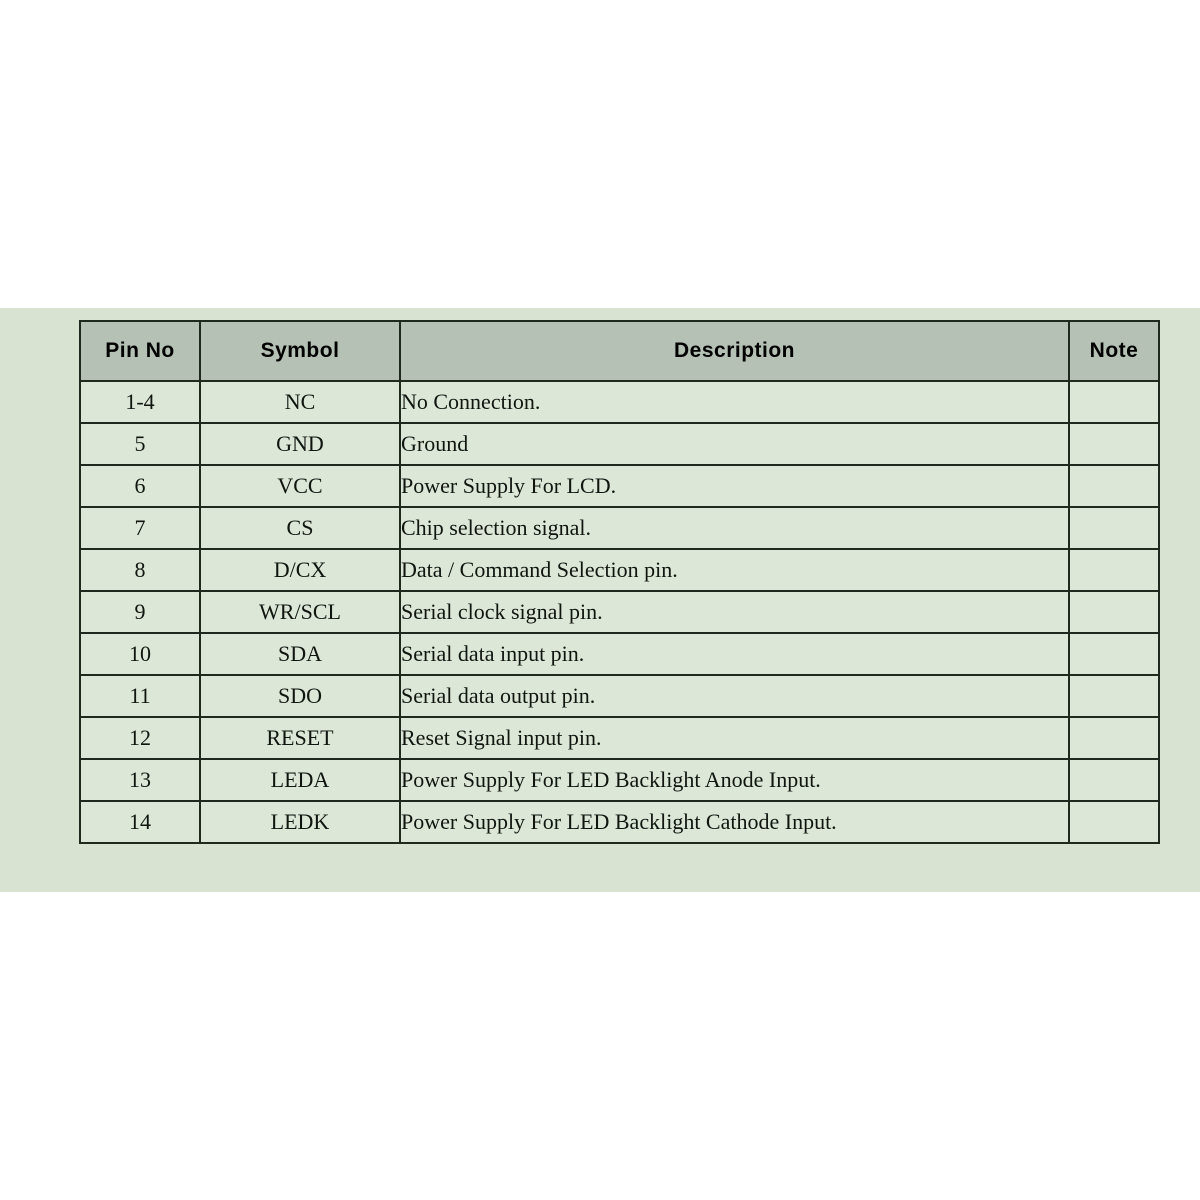 The width and height of the screenshot is (1200, 1200). What do you see at coordinates (734, 696) in the screenshot?
I see `cell-description: Serial data output pin.` at bounding box center [734, 696].